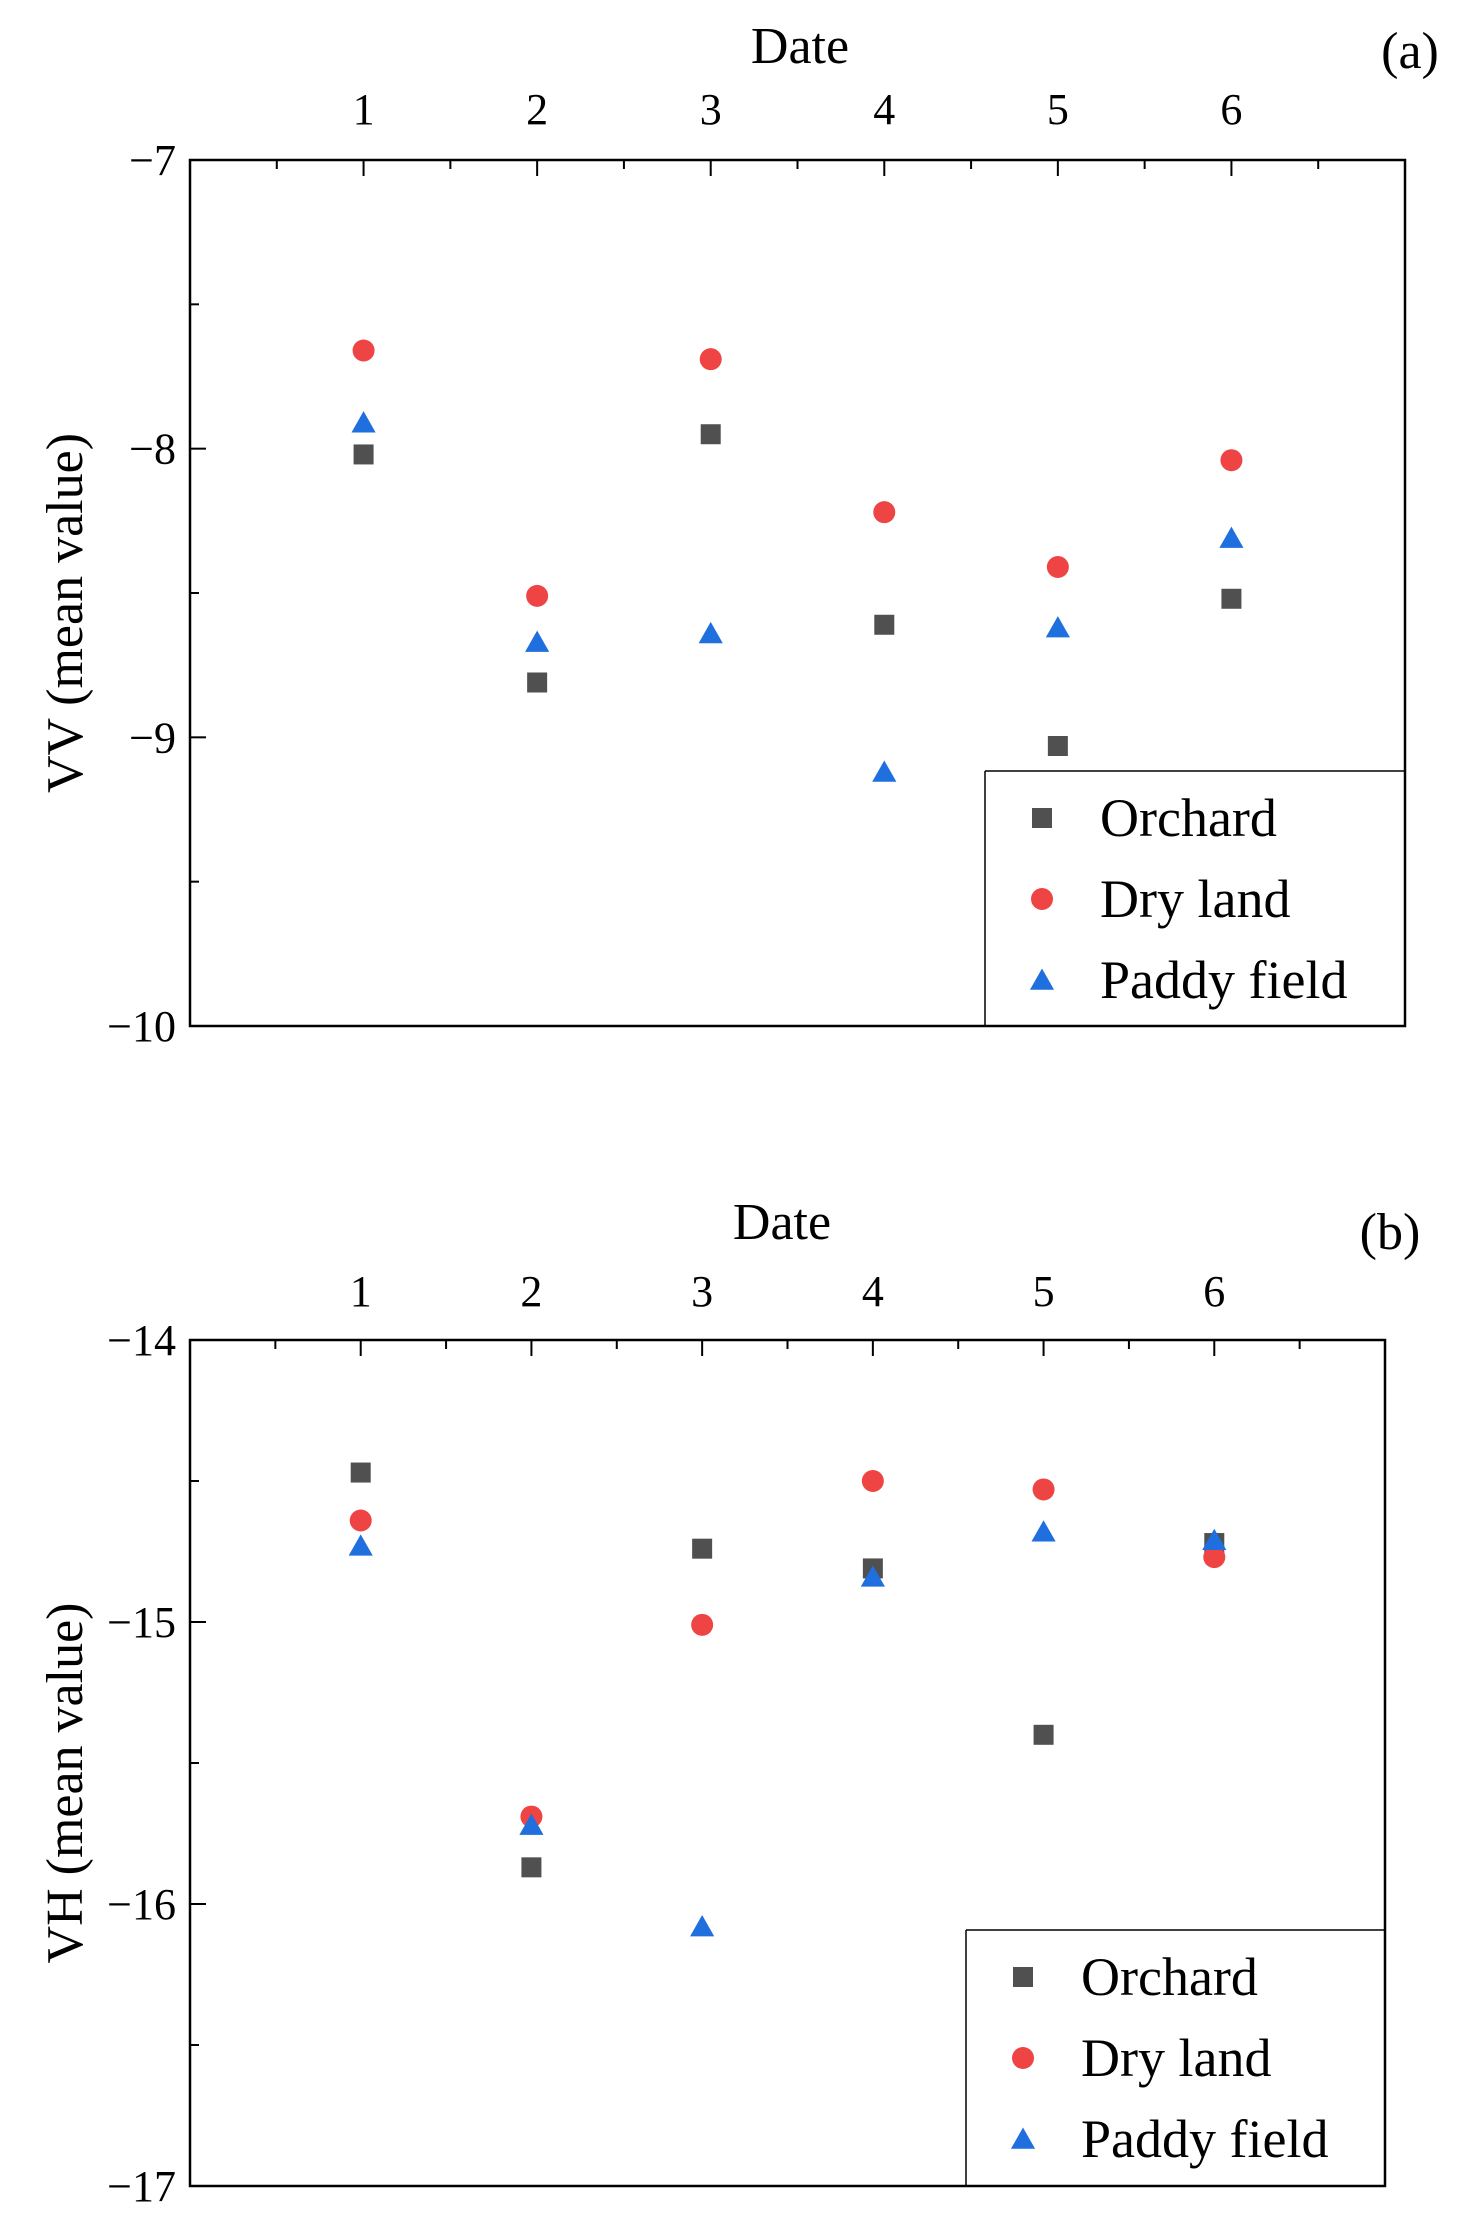  I want to click on panel-label: (b), so click(1390, 1232).